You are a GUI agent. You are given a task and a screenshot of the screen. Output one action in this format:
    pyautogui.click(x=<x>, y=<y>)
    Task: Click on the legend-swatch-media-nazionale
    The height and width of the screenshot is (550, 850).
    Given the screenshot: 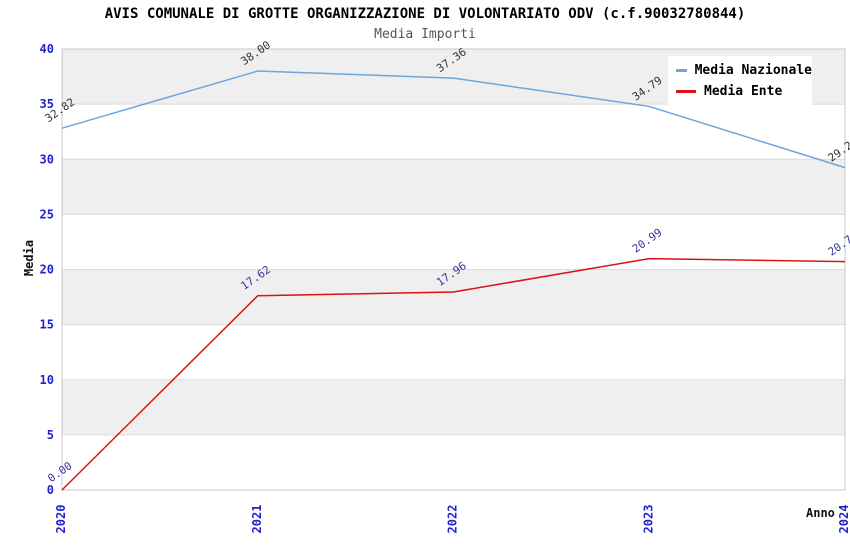 What is the action you would take?
    pyautogui.click(x=681, y=70)
    